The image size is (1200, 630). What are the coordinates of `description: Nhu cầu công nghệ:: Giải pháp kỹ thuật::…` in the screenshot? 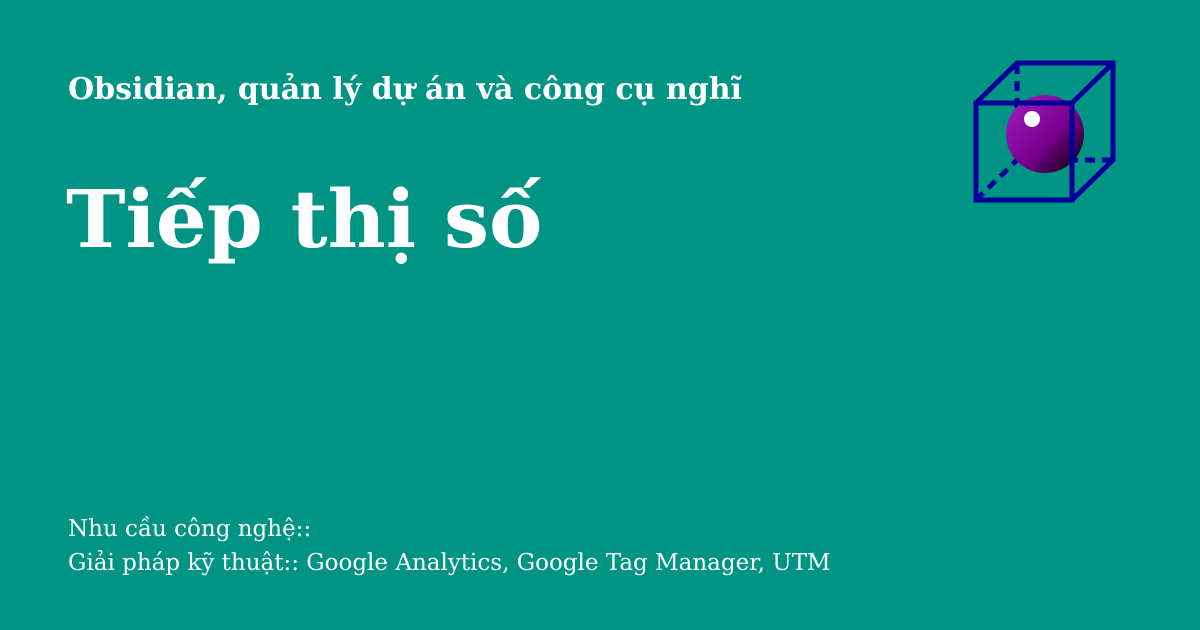 It's located at (468, 546).